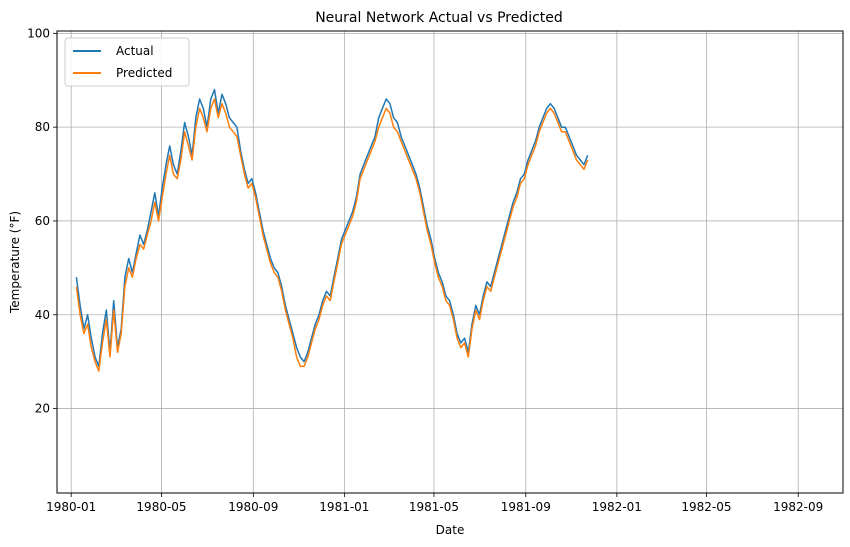 This screenshot has height=547, width=850. Describe the element at coordinates (38, 33) in the screenshot. I see `y-tick-label: 100` at that location.